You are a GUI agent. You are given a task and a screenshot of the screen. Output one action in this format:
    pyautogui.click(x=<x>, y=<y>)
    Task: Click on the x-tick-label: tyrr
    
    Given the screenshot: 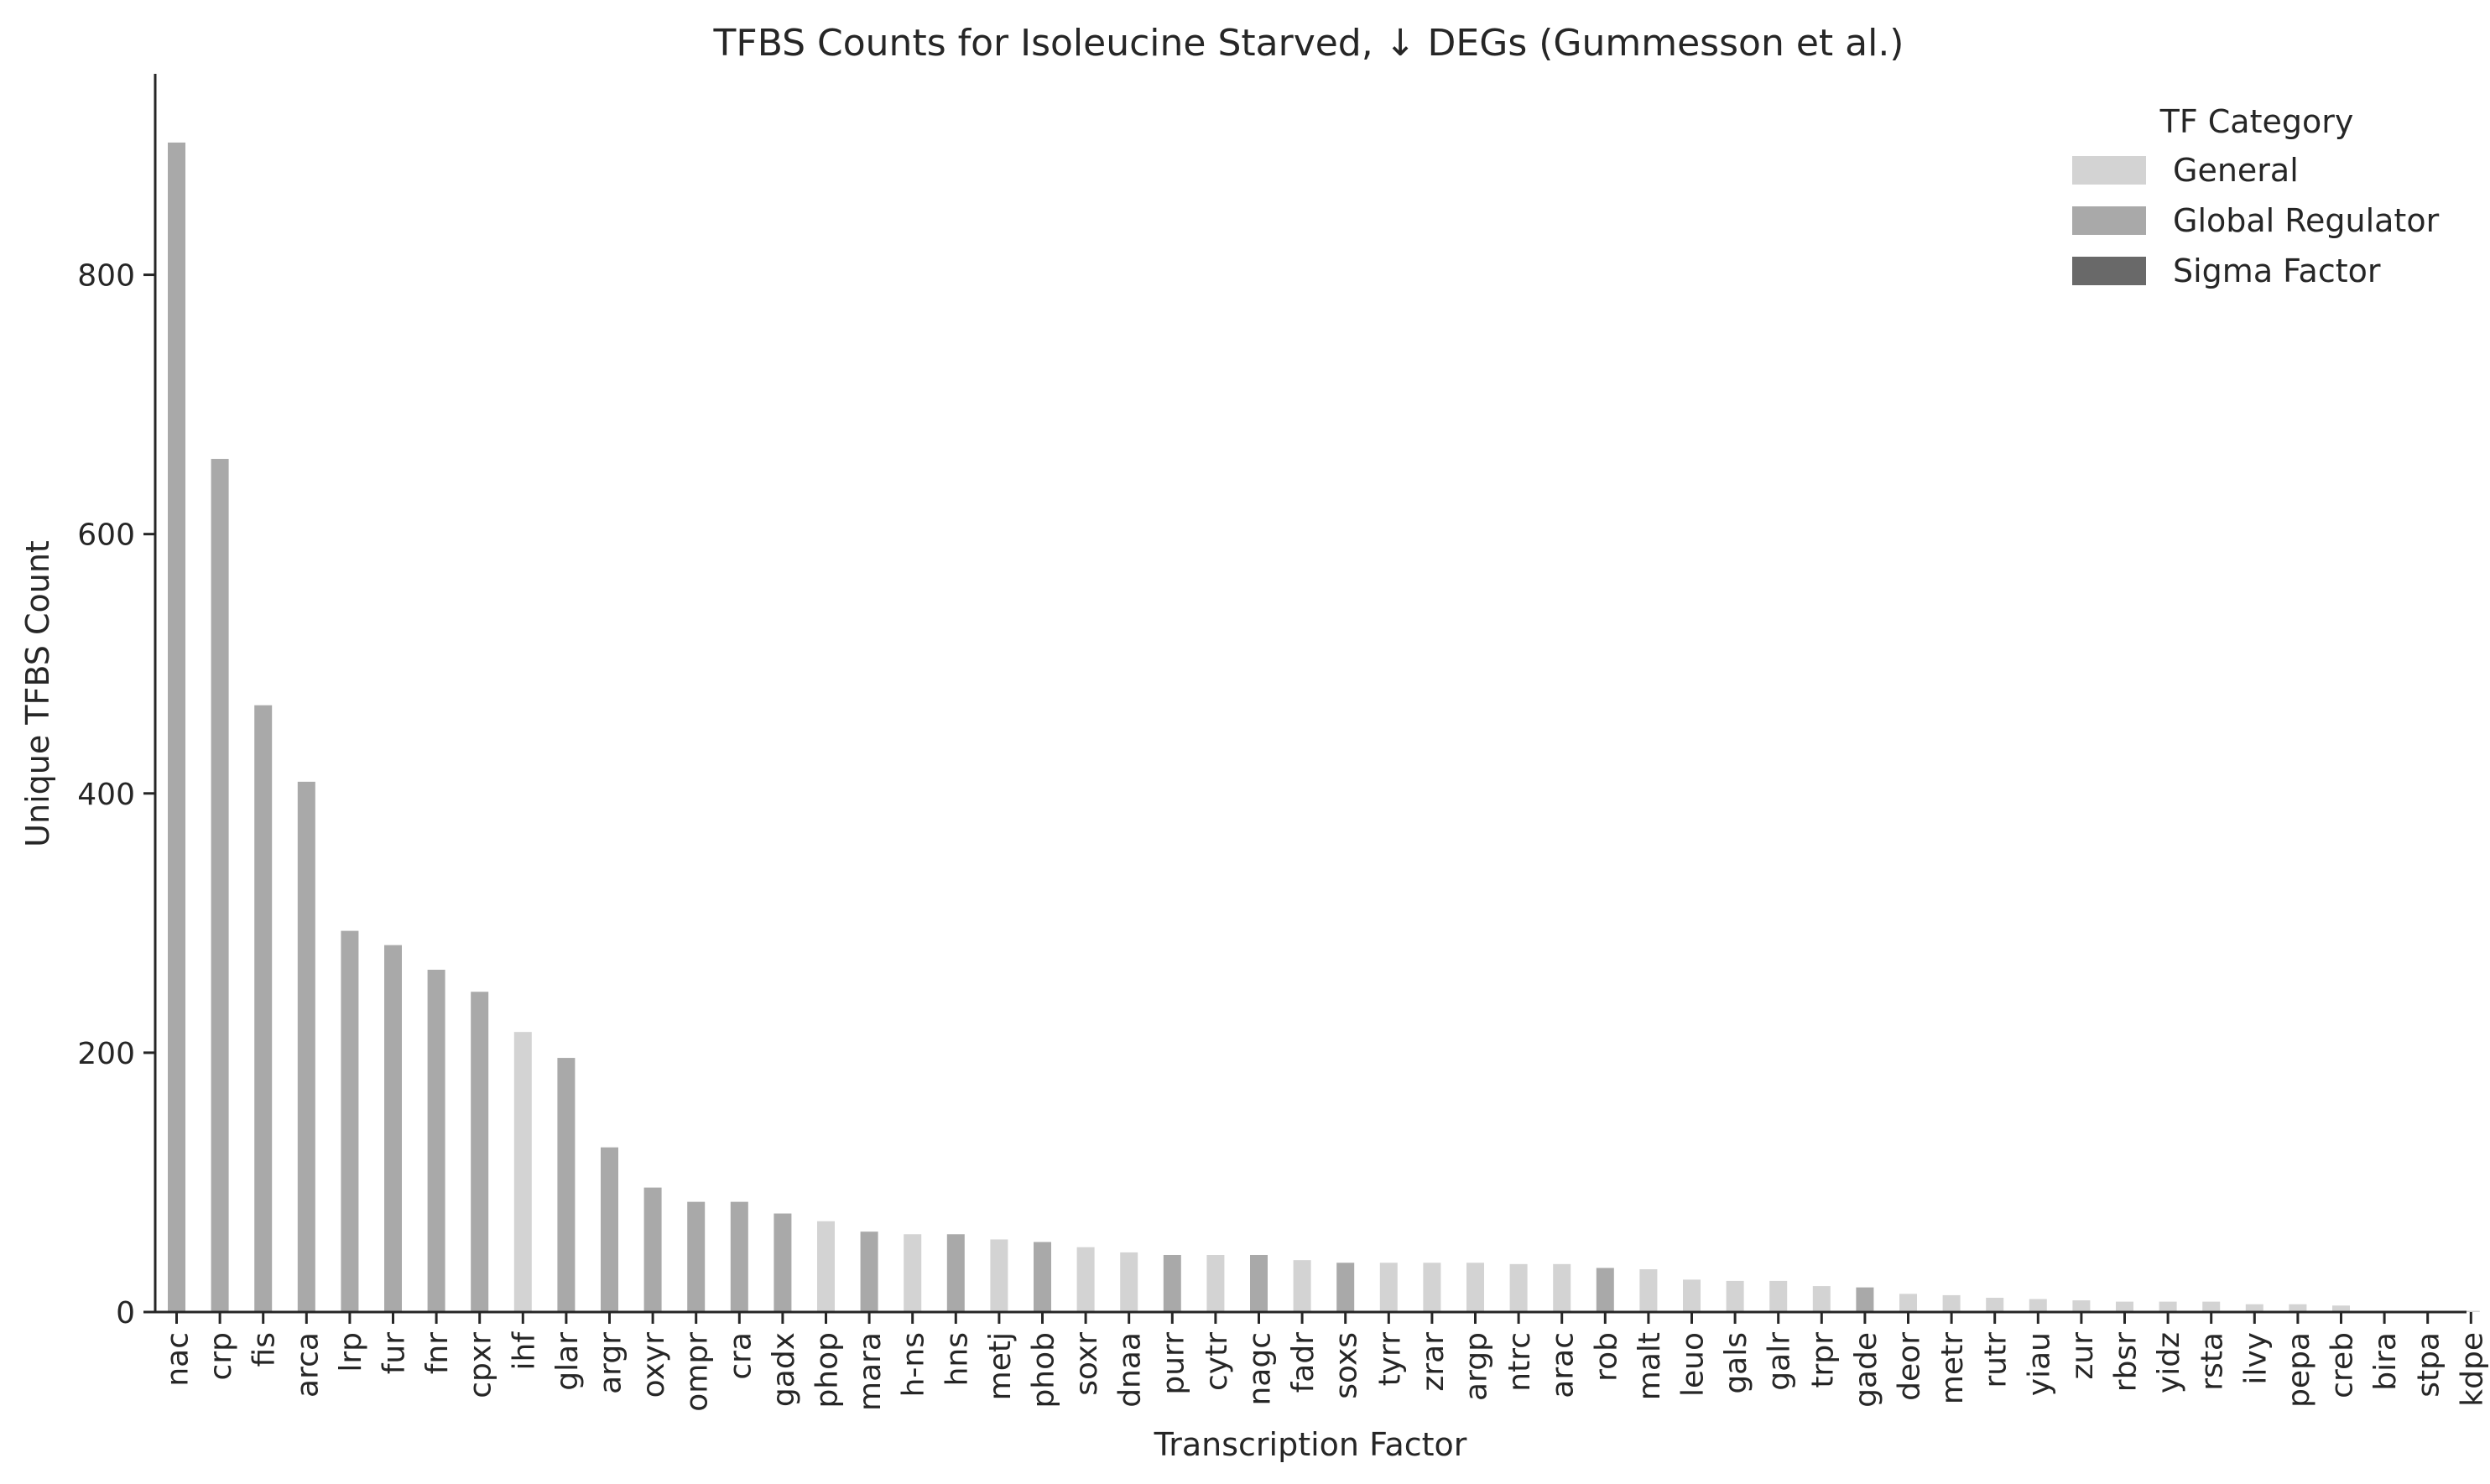 What is the action you would take?
    pyautogui.click(x=1390, y=1359)
    